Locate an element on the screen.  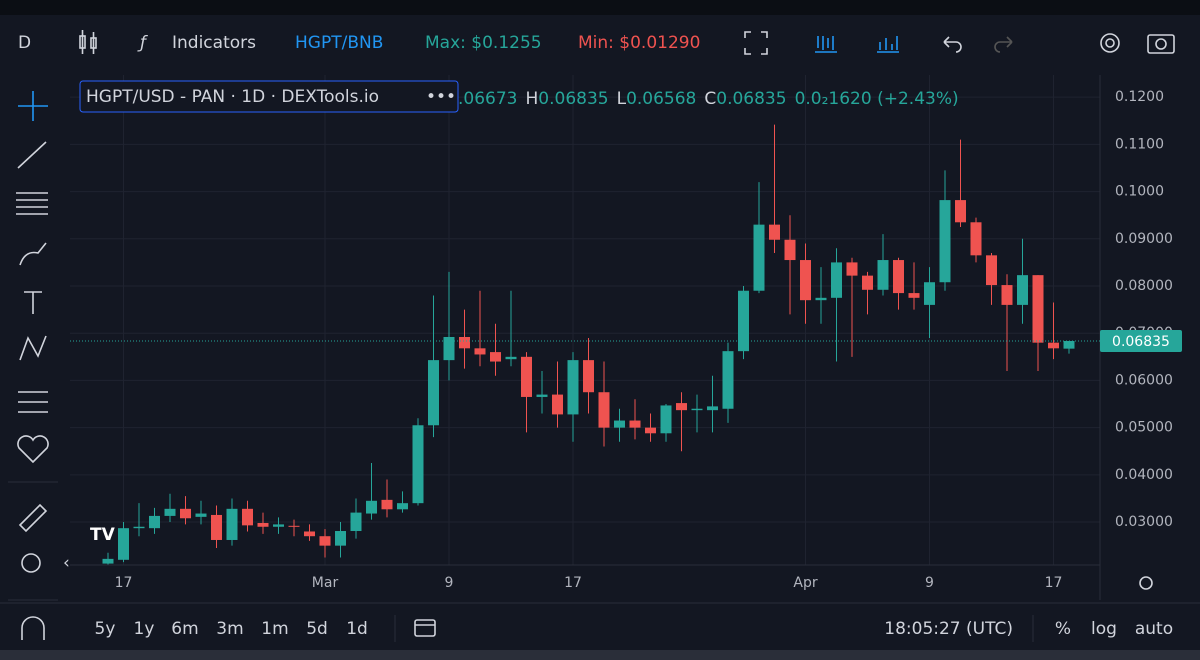
y-tick-label: 0.04000 is located at coordinates (1144, 475).